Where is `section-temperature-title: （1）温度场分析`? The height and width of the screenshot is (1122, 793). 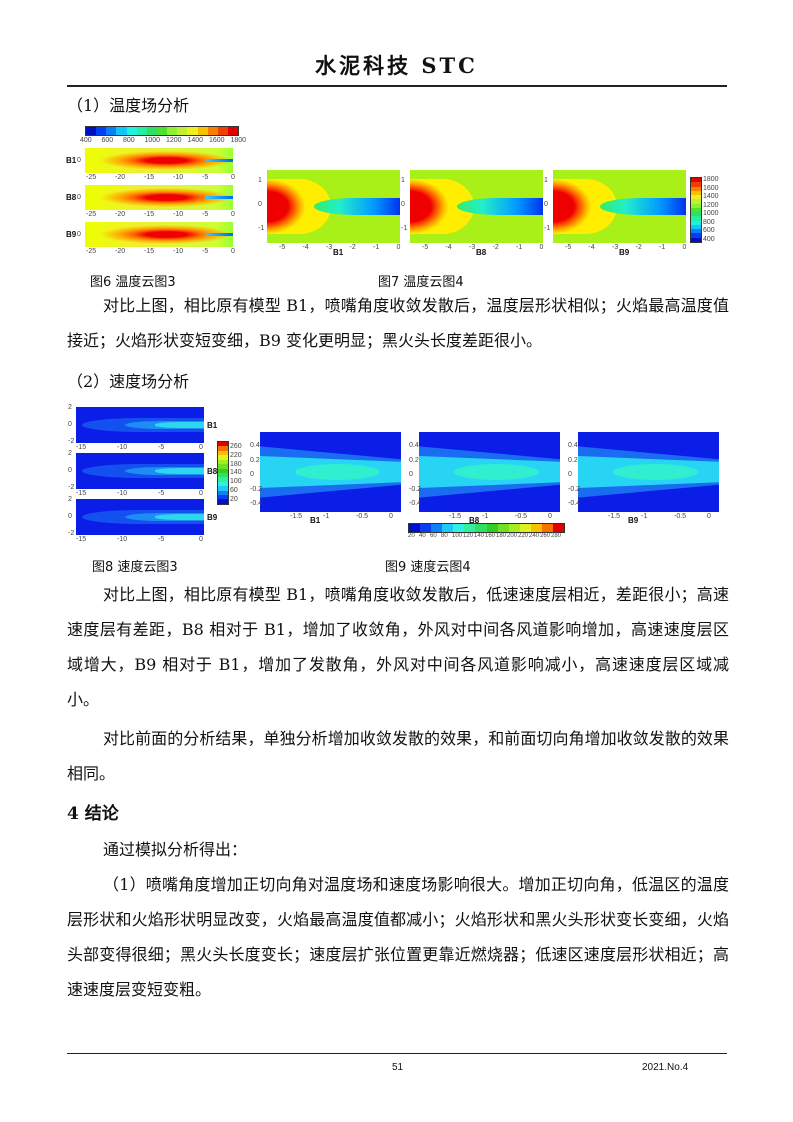 section-temperature-title: （1）温度场分析 is located at coordinates (128, 105).